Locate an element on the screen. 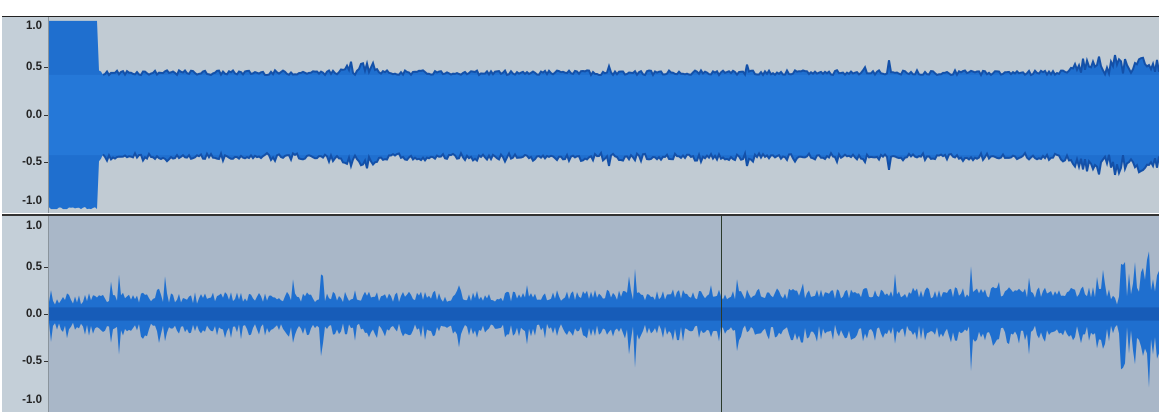  waveform-rms-band is located at coordinates (604, 314).